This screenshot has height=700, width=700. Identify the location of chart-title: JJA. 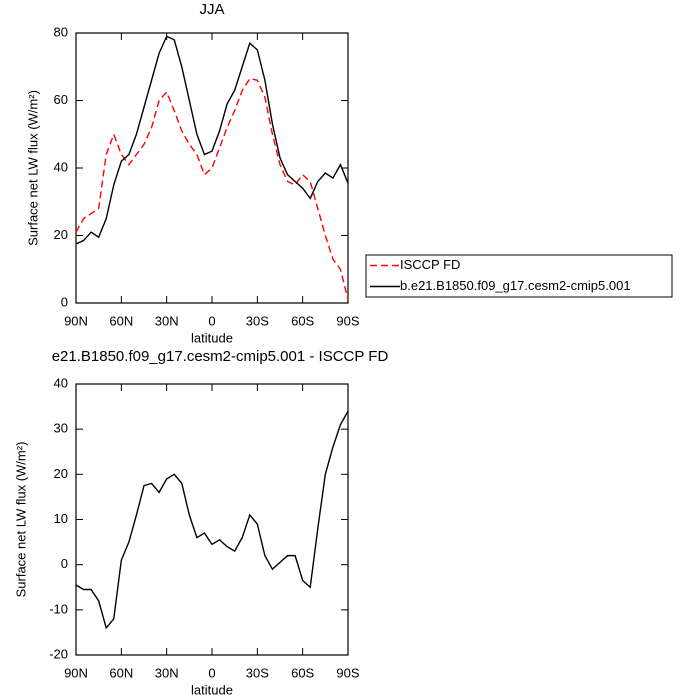
(211, 9).